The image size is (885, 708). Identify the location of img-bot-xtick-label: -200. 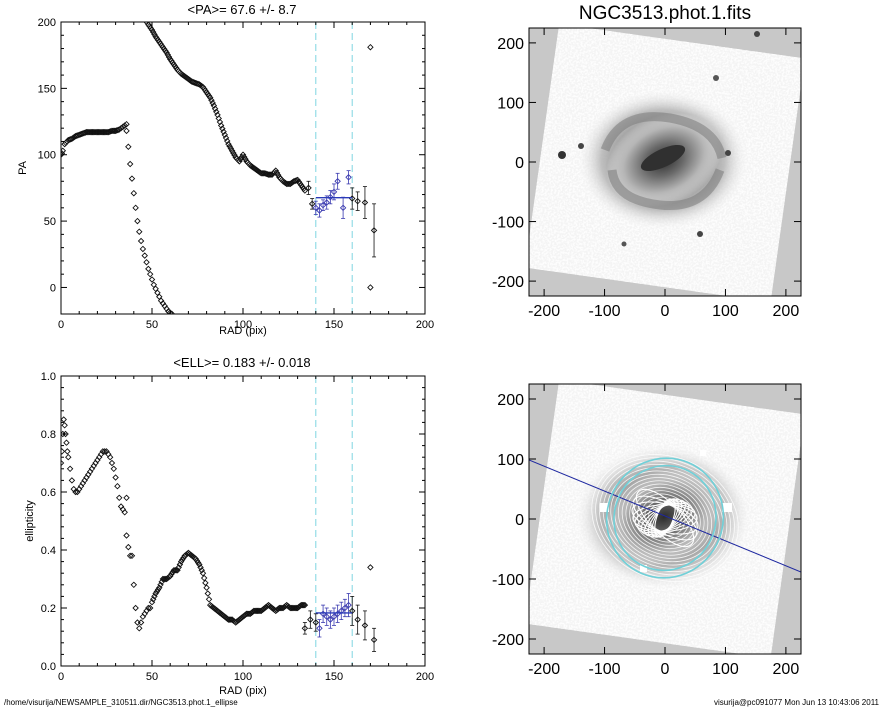
(544, 669).